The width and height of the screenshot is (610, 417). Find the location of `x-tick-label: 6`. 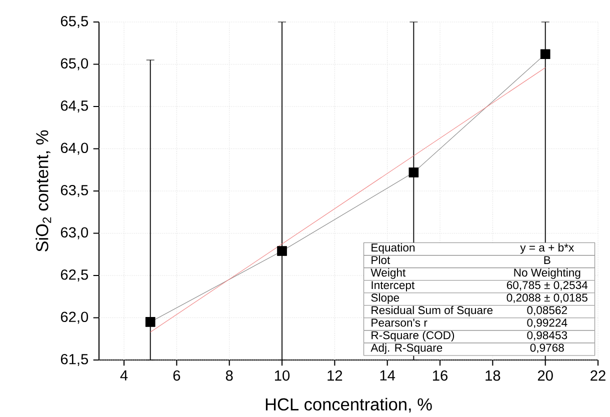

x-tick-label: 6 is located at coordinates (176, 375).